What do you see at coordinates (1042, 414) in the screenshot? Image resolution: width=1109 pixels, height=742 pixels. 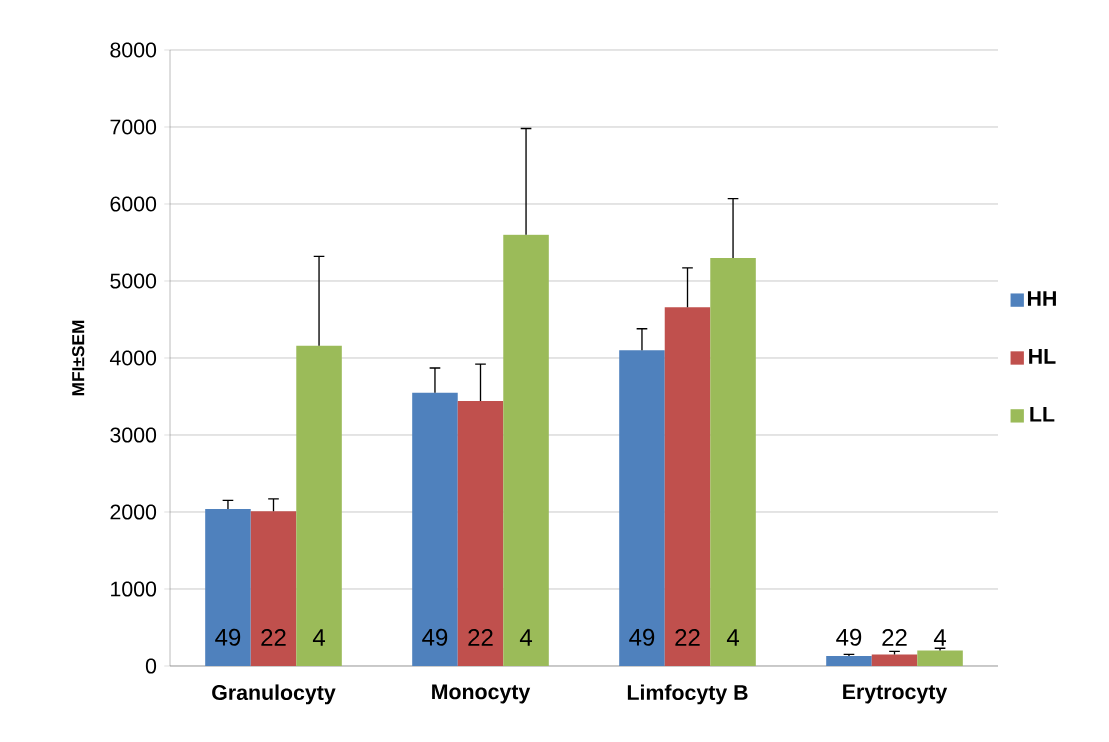 I see `legend-label: LL` at bounding box center [1042, 414].